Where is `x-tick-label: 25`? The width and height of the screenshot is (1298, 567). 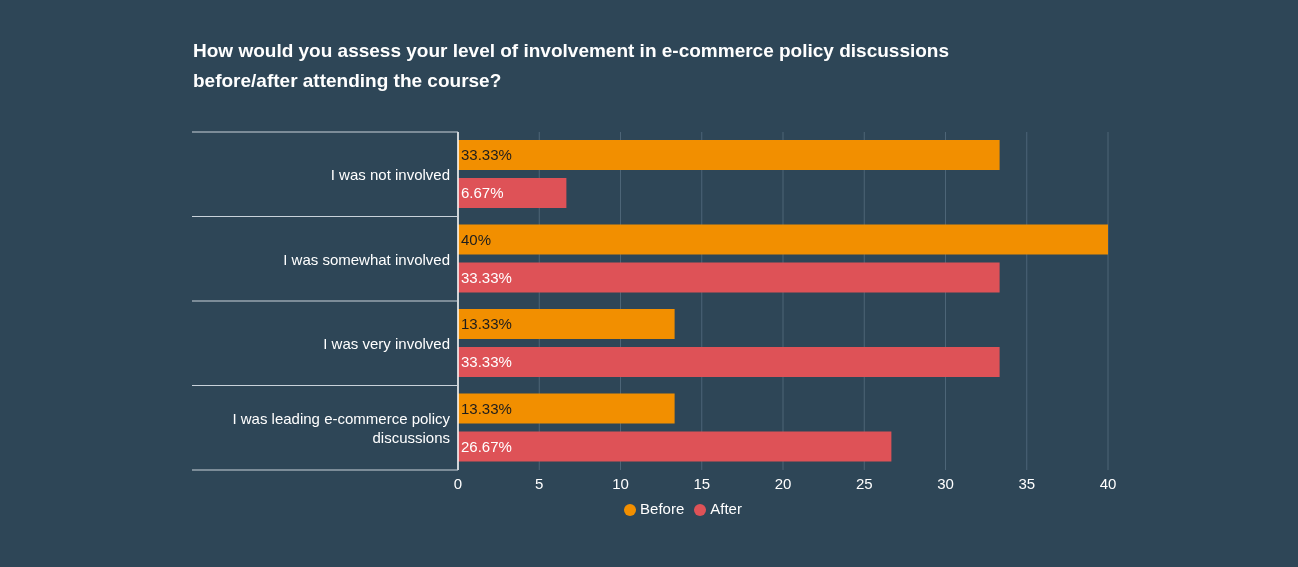
x-tick-label: 25 is located at coordinates (864, 483).